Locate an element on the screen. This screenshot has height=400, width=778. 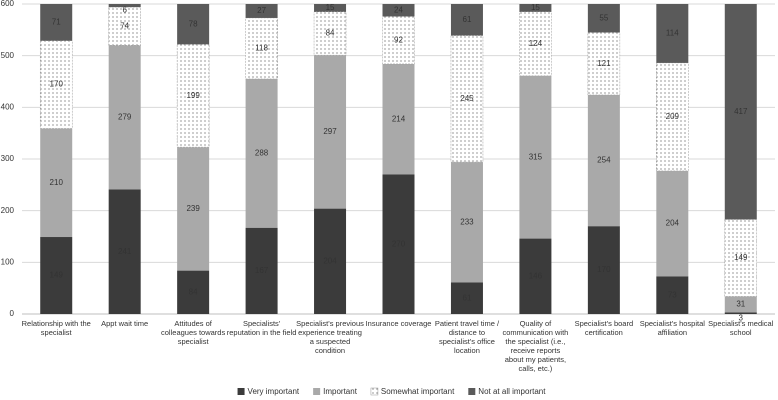
legend-label: Somewhat important is located at coordinates (418, 391).